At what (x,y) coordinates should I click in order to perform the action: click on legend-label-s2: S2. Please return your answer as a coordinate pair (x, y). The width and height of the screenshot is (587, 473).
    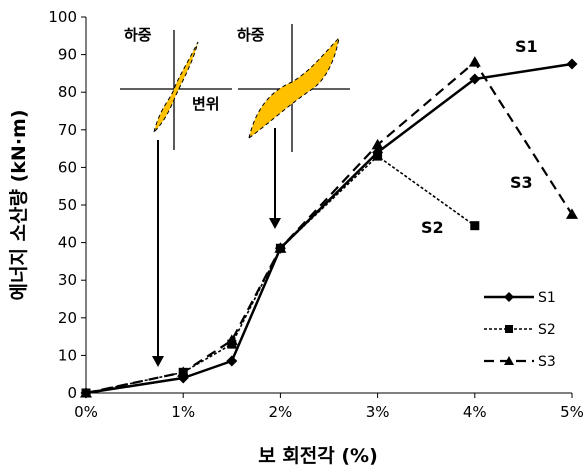
    Looking at the image, I should click on (547, 330).